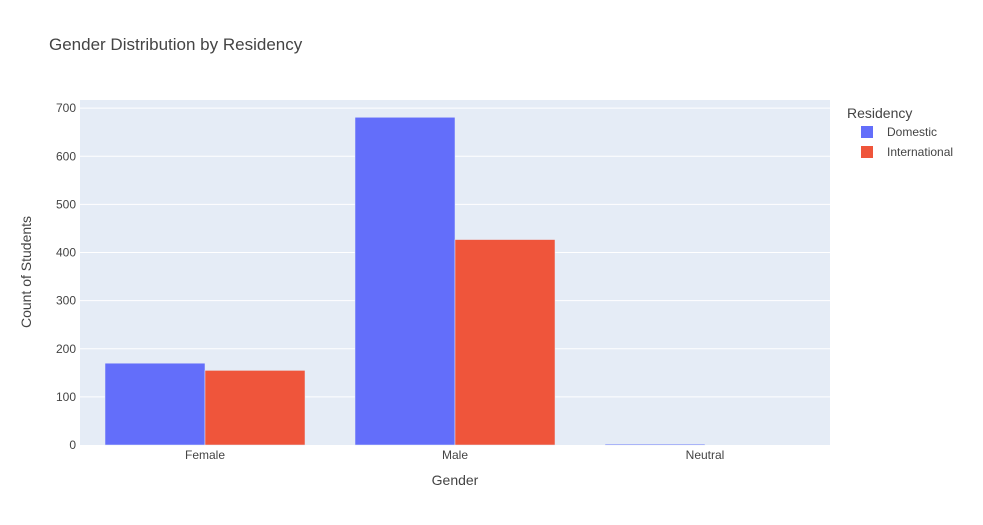 This screenshot has height=525, width=983. I want to click on bar-international-male, so click(505, 342).